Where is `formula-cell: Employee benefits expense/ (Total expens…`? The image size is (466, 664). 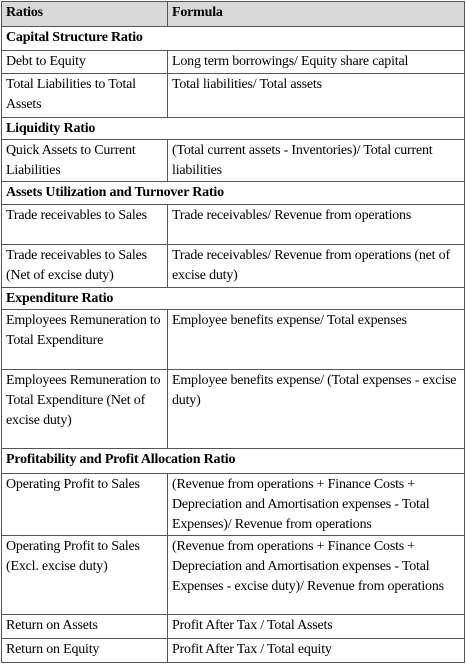
formula-cell: Employee benefits expense/ (Total expens… is located at coordinates (316, 409).